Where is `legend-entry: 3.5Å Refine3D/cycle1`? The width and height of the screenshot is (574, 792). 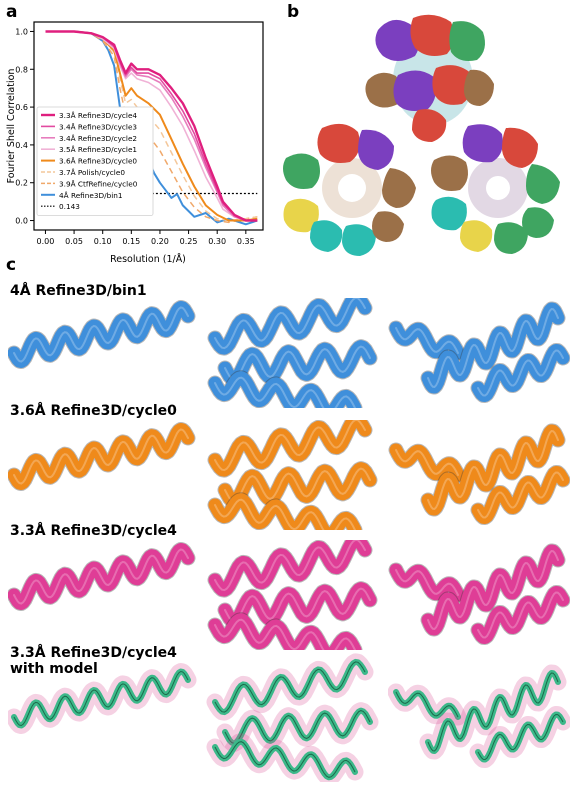
legend-entry: 3.5Å Refine3D/cycle1 is located at coordinates (98, 149).